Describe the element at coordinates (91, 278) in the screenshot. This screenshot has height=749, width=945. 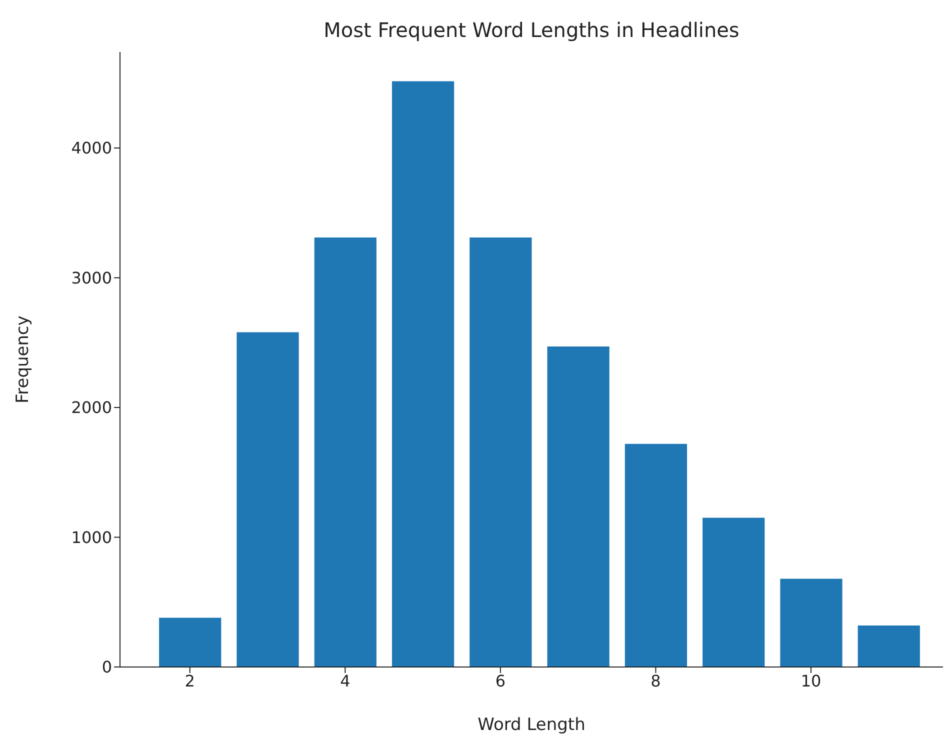
I see `y-tick-label: 3000` at that location.